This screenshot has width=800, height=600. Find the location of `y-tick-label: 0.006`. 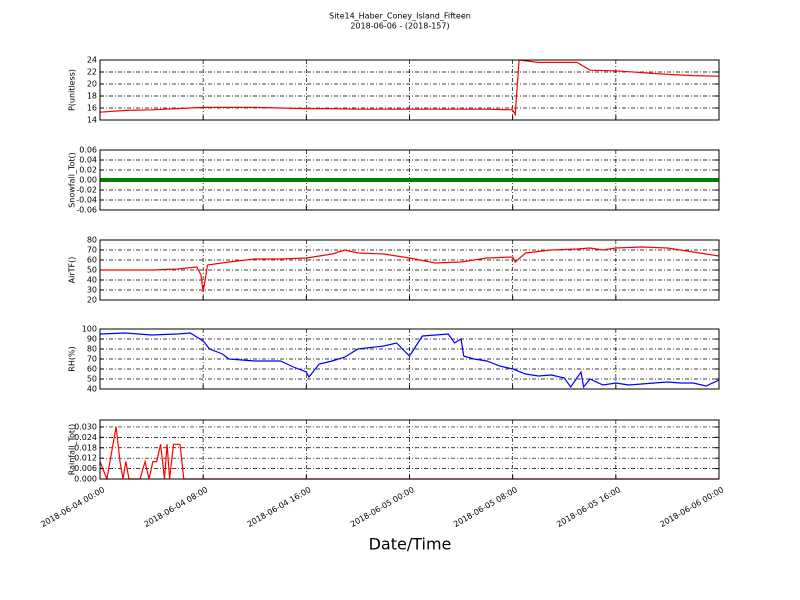

y-tick-label: 0.006 is located at coordinates (85, 468).